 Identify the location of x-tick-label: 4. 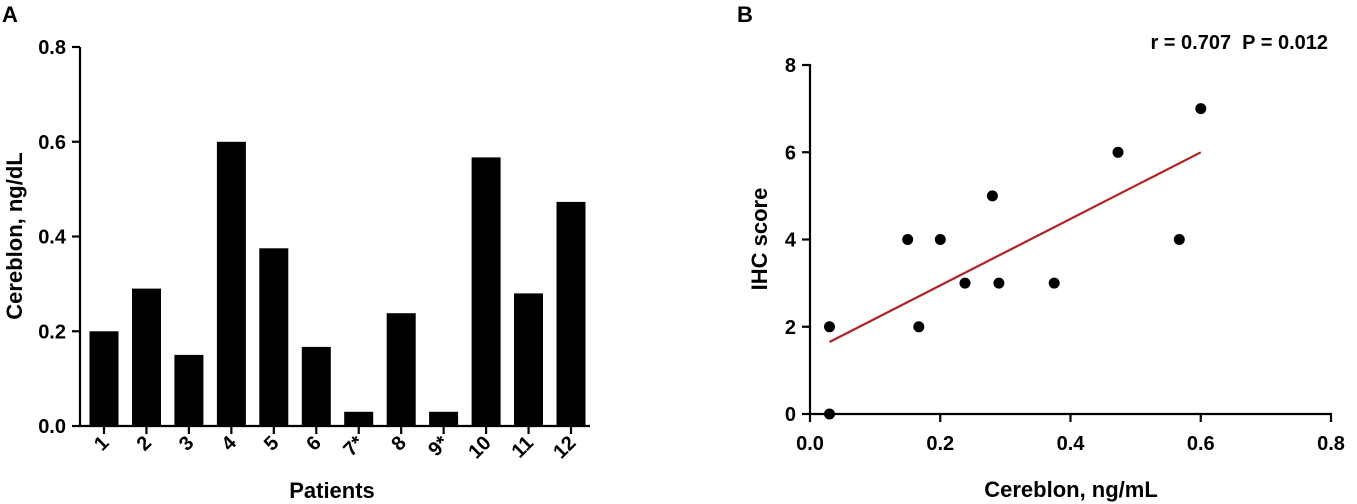
(229, 443).